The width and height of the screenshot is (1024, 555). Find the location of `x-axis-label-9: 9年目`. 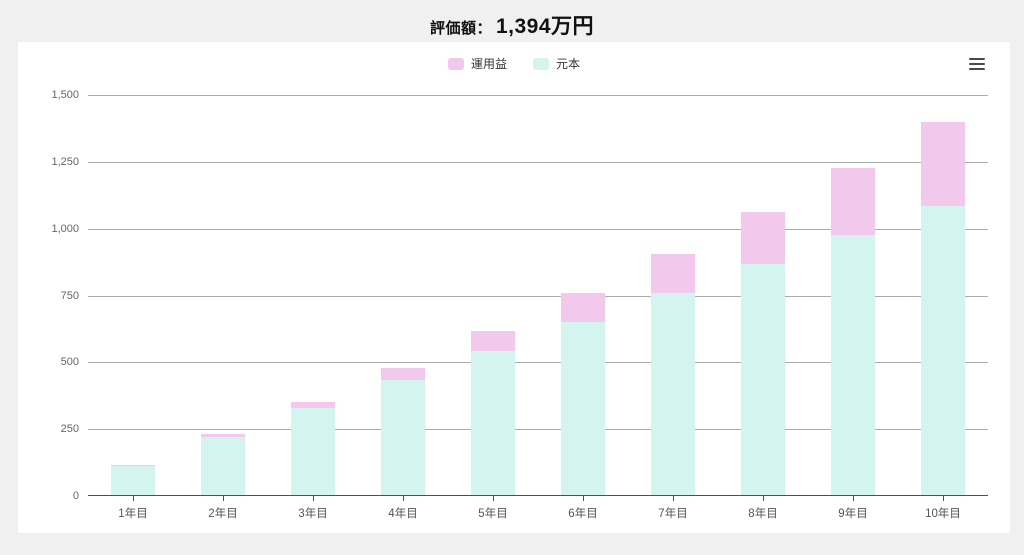

x-axis-label-9: 9年目 is located at coordinates (853, 514).